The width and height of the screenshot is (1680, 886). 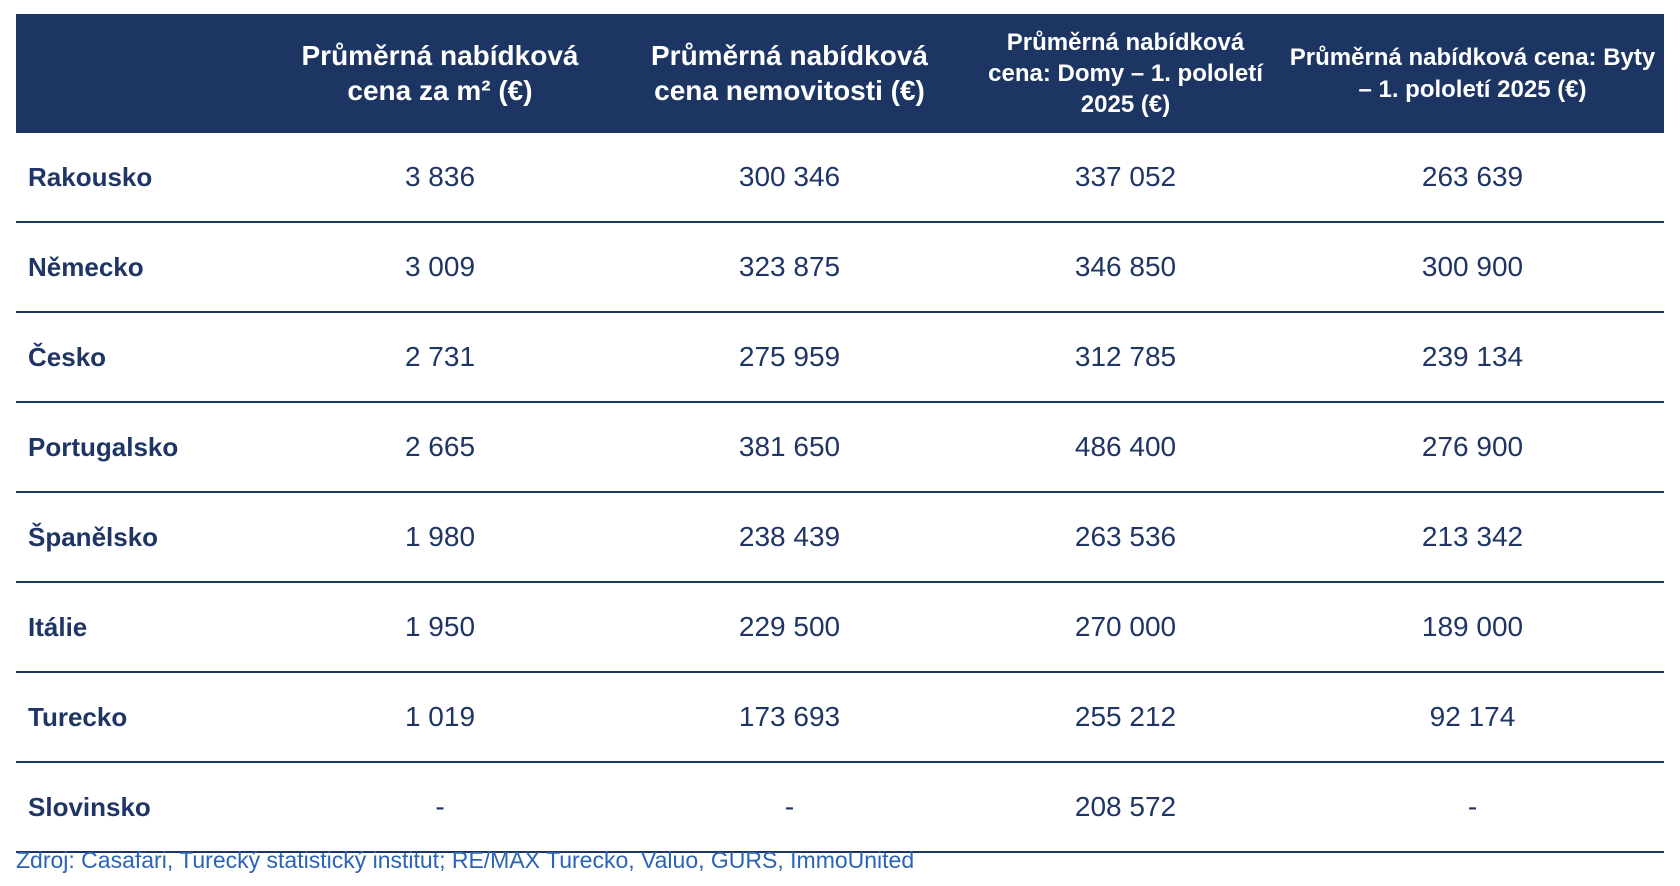 I want to click on country-cell: Španělsko, so click(x=143, y=537).